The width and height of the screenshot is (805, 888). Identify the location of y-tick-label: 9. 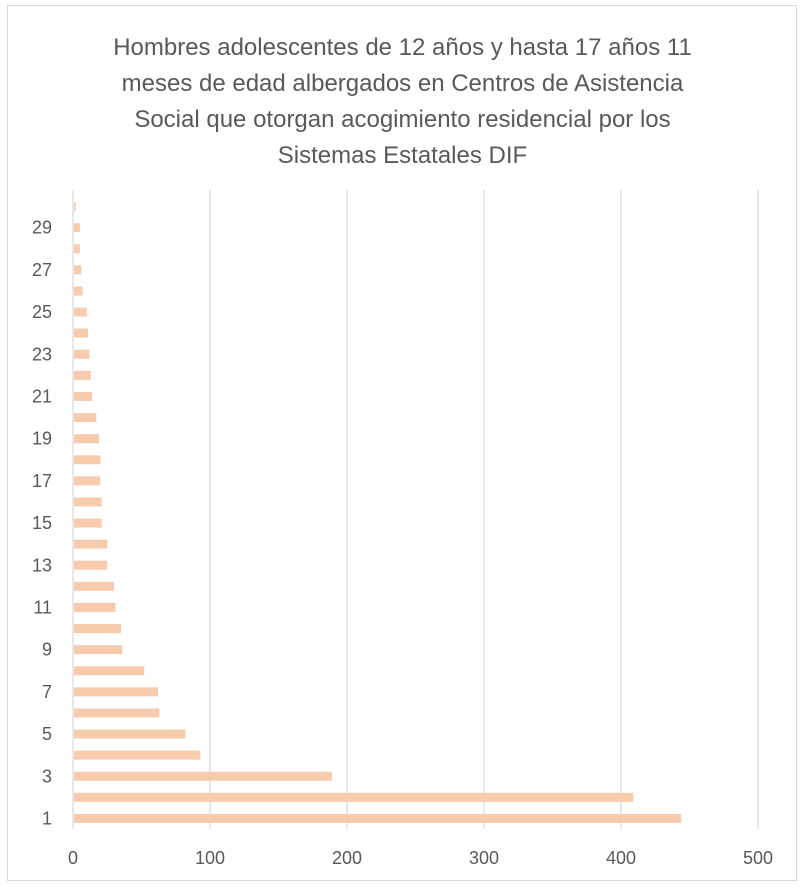
(47, 650).